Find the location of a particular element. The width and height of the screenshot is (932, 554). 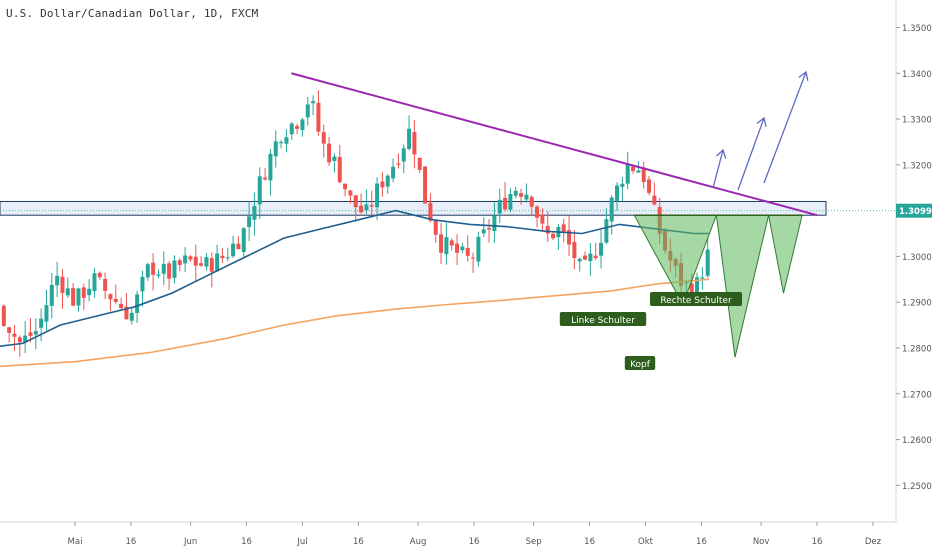

ma-slow-line is located at coordinates (354, 323).